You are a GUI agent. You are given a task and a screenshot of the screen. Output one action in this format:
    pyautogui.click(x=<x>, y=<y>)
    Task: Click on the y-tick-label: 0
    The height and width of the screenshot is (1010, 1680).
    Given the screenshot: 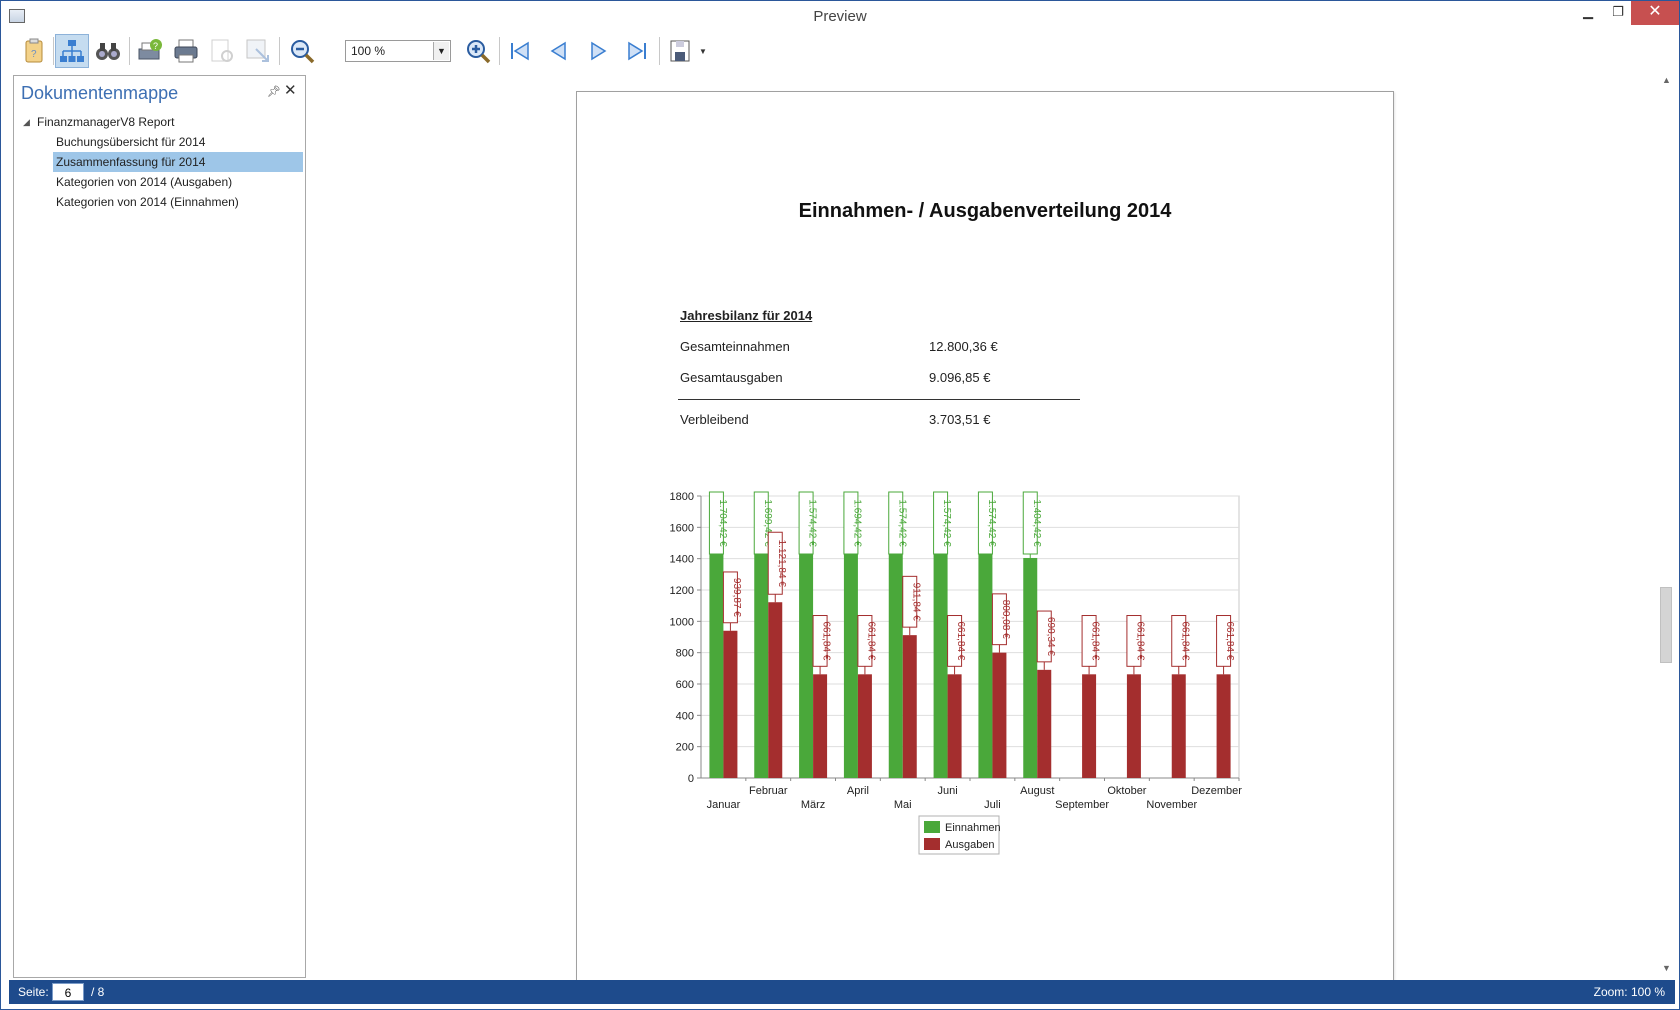 What is the action you would take?
    pyautogui.click(x=691, y=779)
    